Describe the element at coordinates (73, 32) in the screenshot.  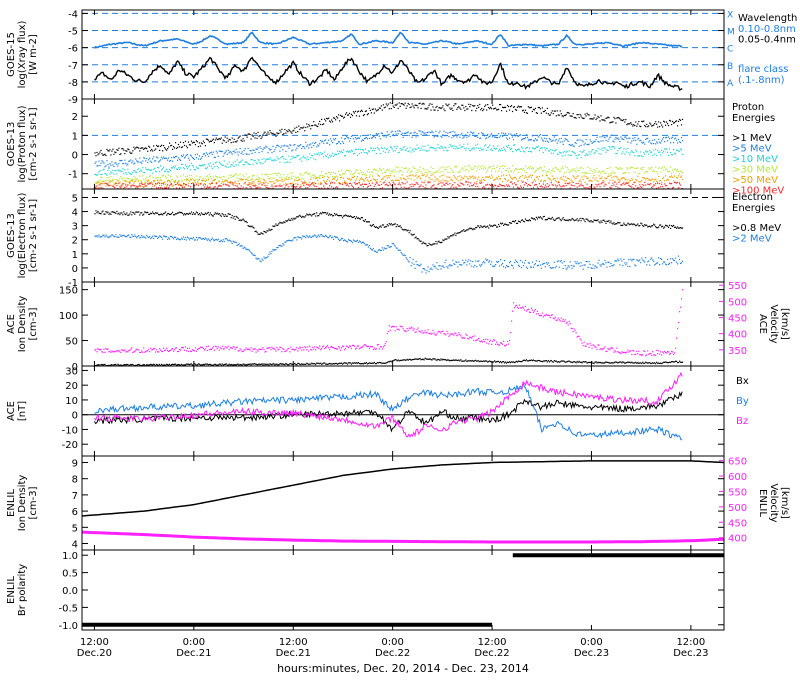
I see `y-tick-label: -5` at that location.